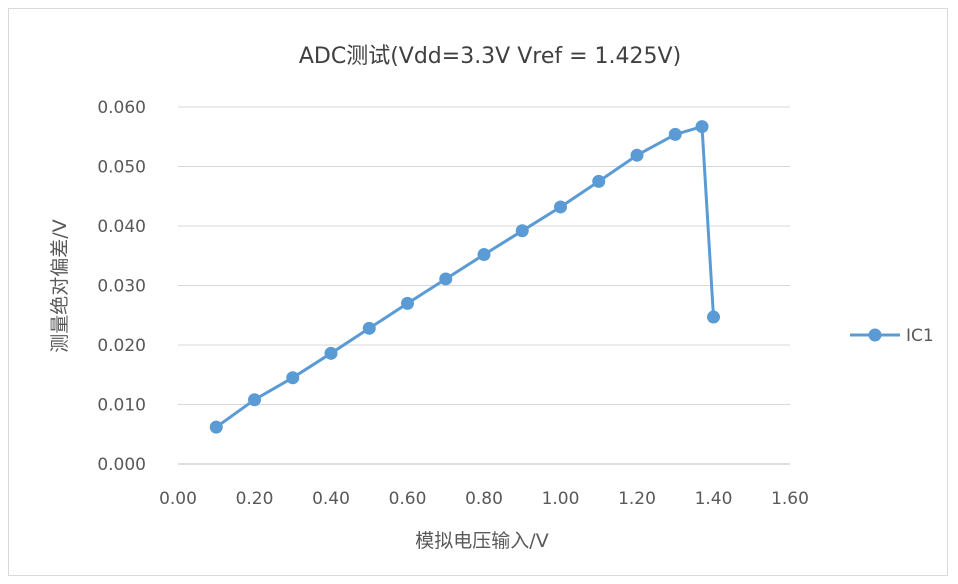 Image resolution: width=958 pixels, height=584 pixels. What do you see at coordinates (637, 499) in the screenshot?
I see `x-tick-label: 1.20` at bounding box center [637, 499].